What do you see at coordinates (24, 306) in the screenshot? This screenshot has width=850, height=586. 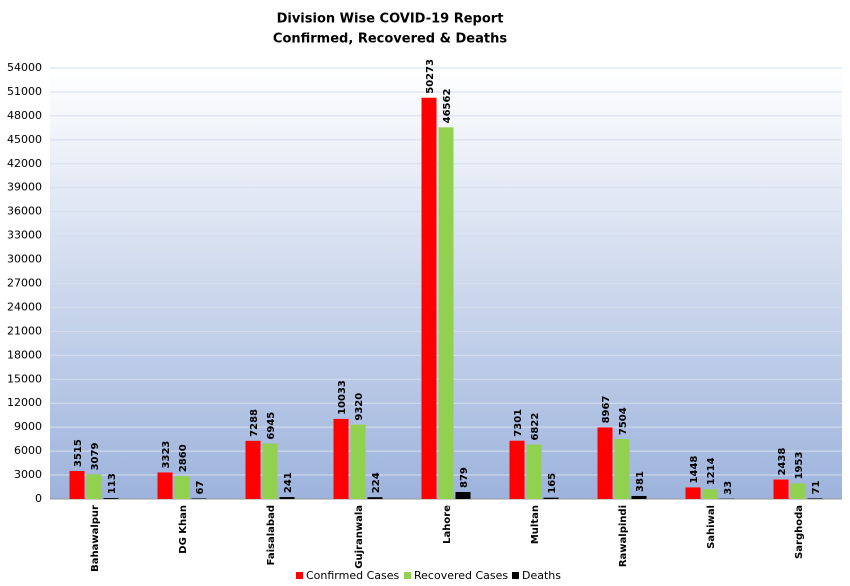 I see `y-tick-label: 24000` at bounding box center [24, 306].